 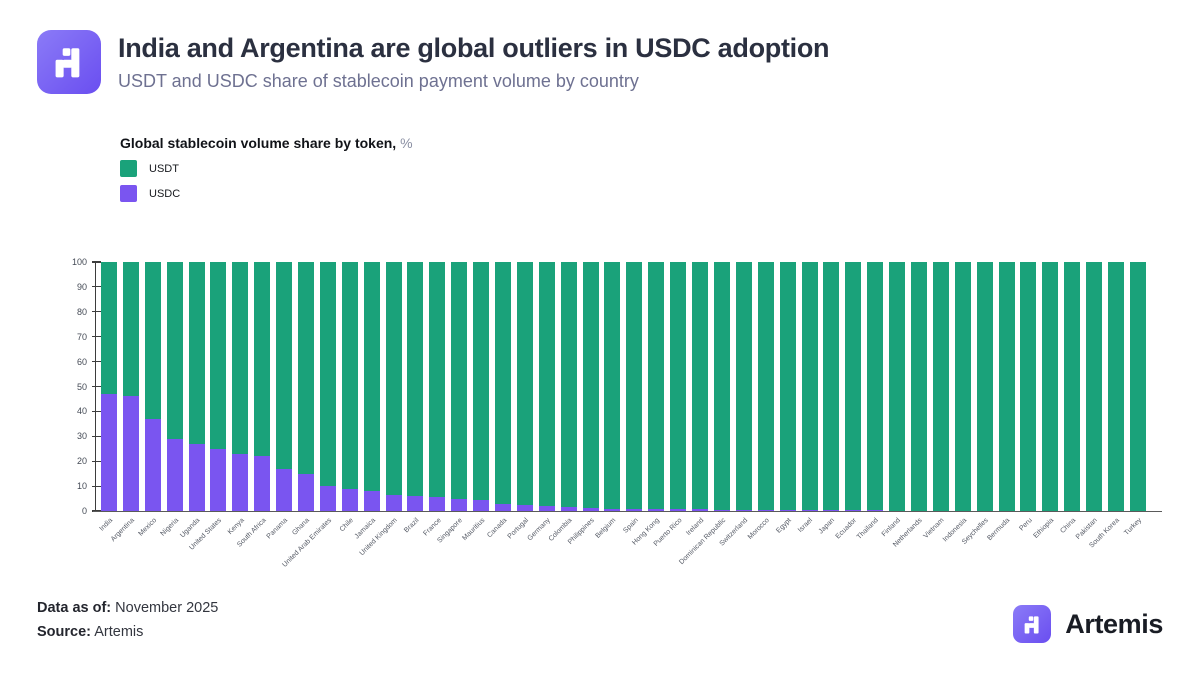 What do you see at coordinates (459, 386) in the screenshot?
I see `bar-singapore` at bounding box center [459, 386].